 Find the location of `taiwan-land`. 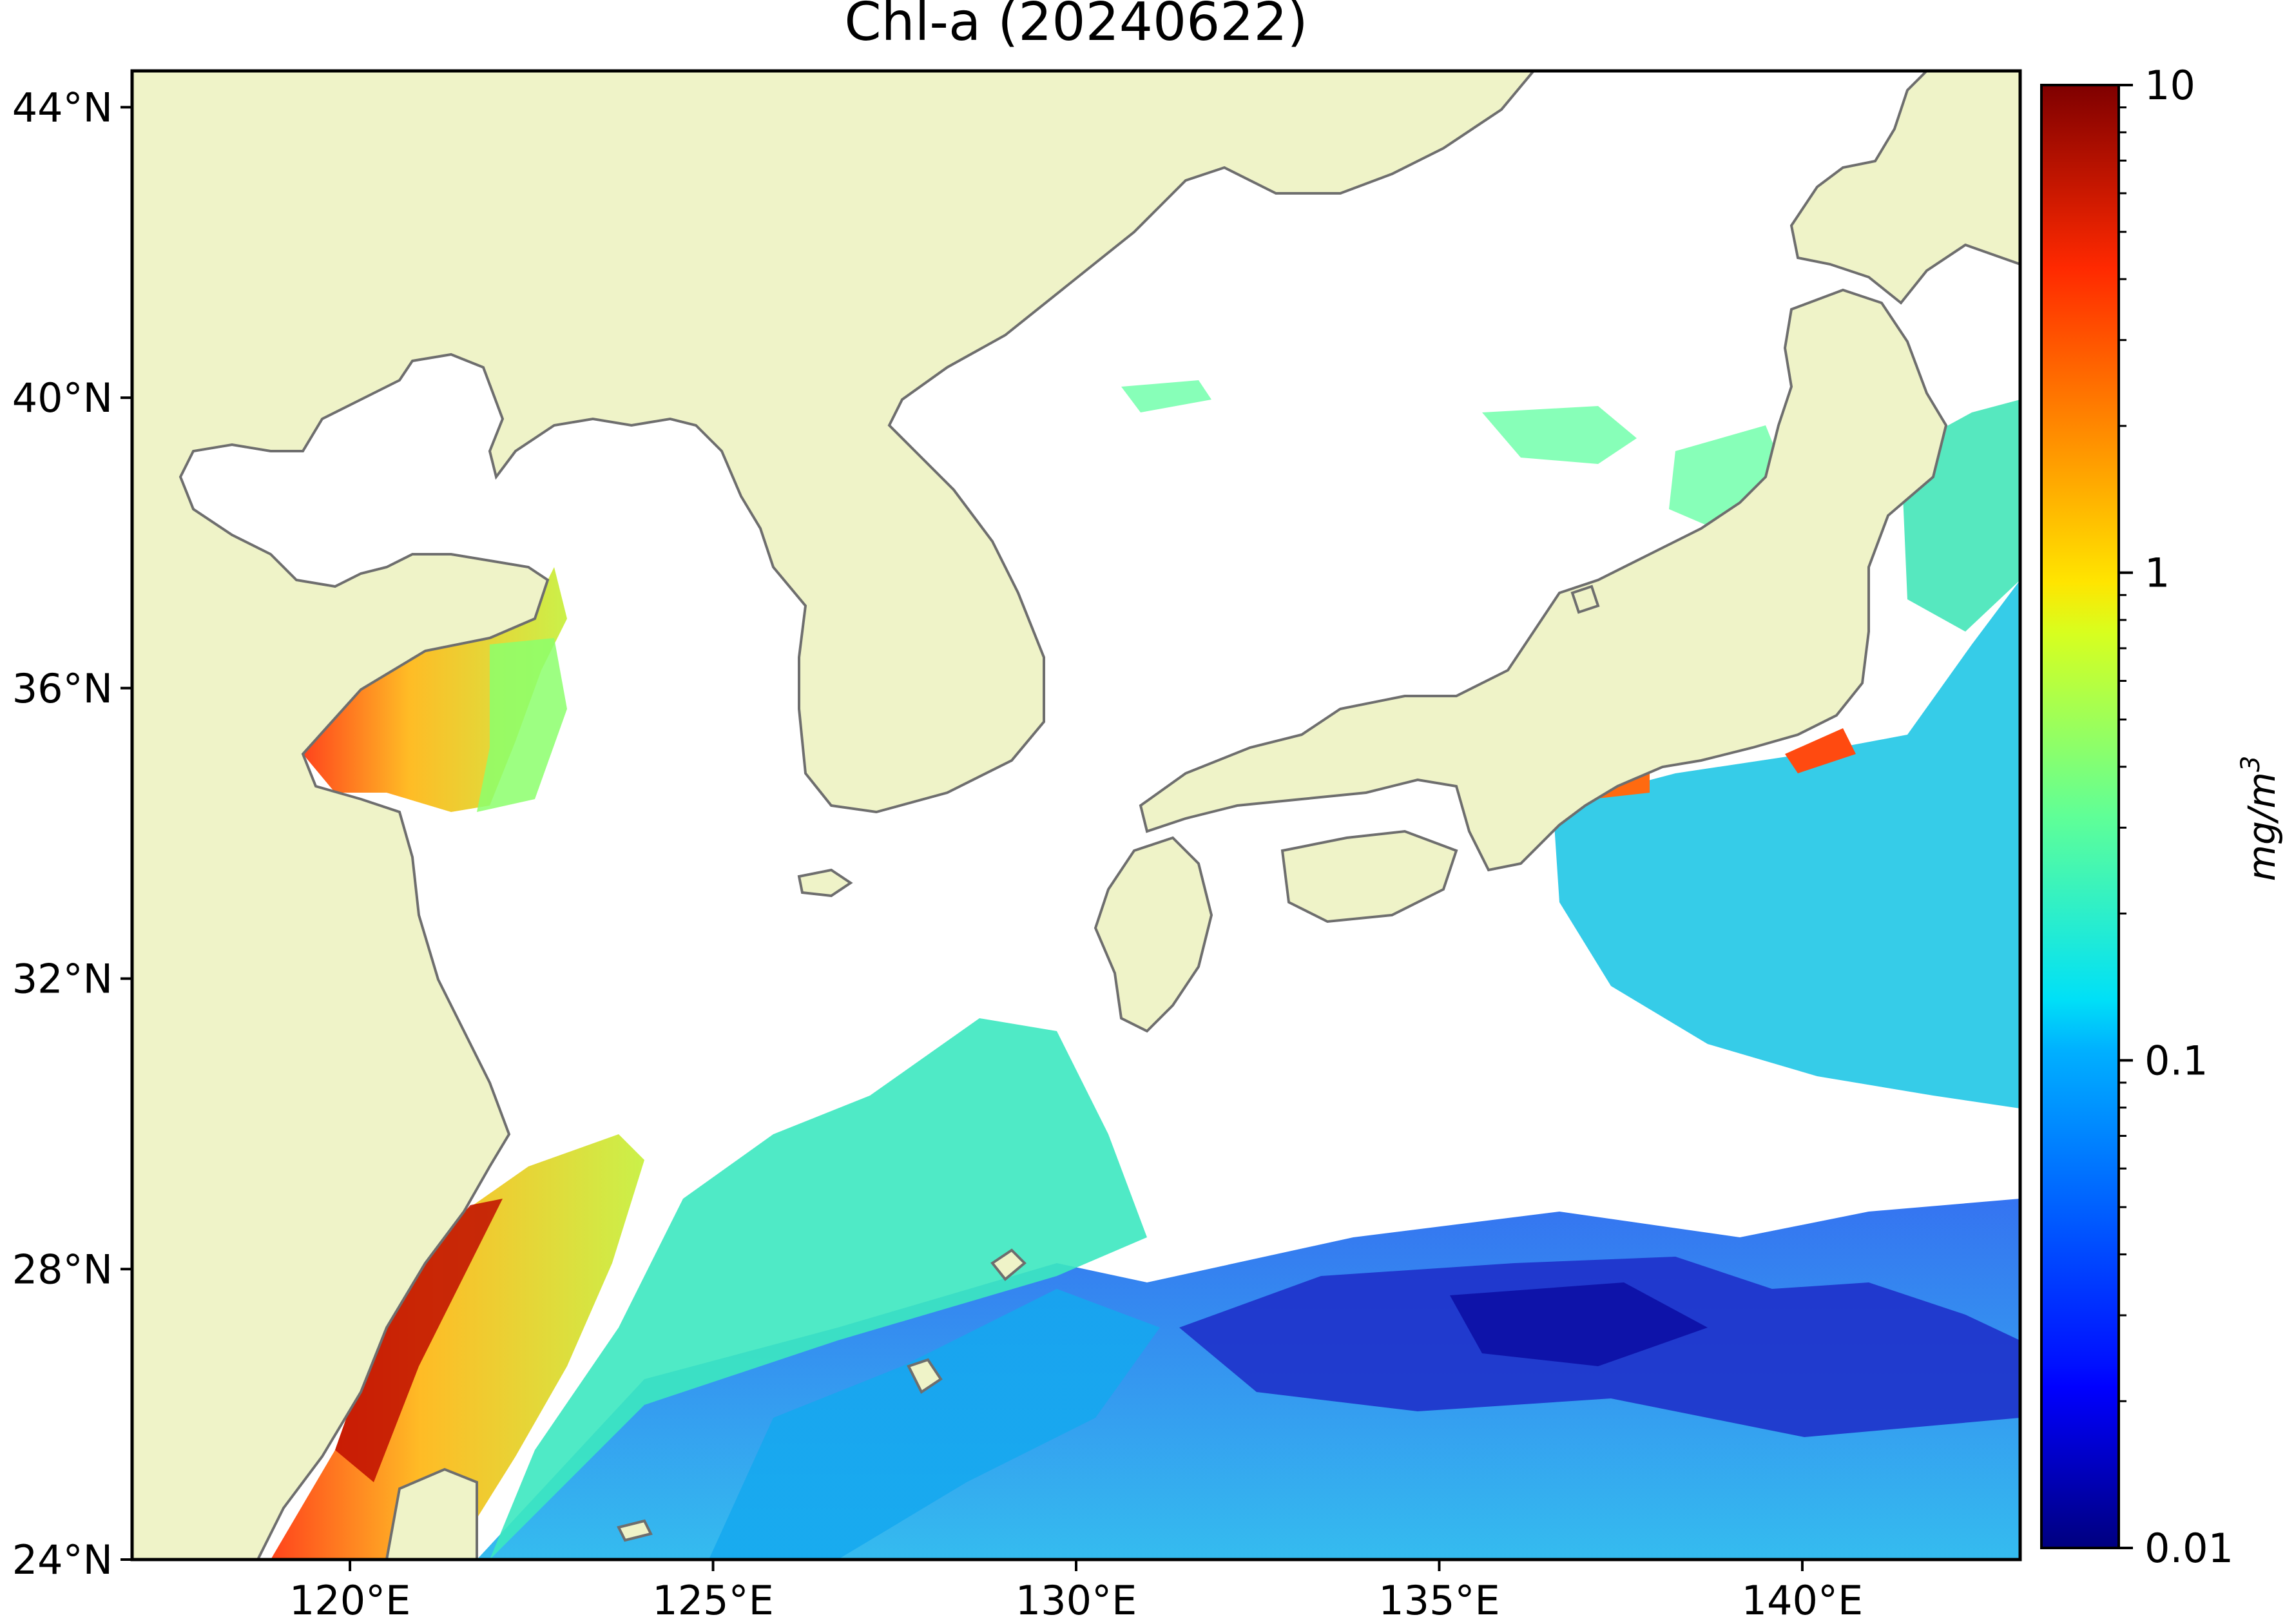

taiwan-land is located at coordinates (431, 1513).